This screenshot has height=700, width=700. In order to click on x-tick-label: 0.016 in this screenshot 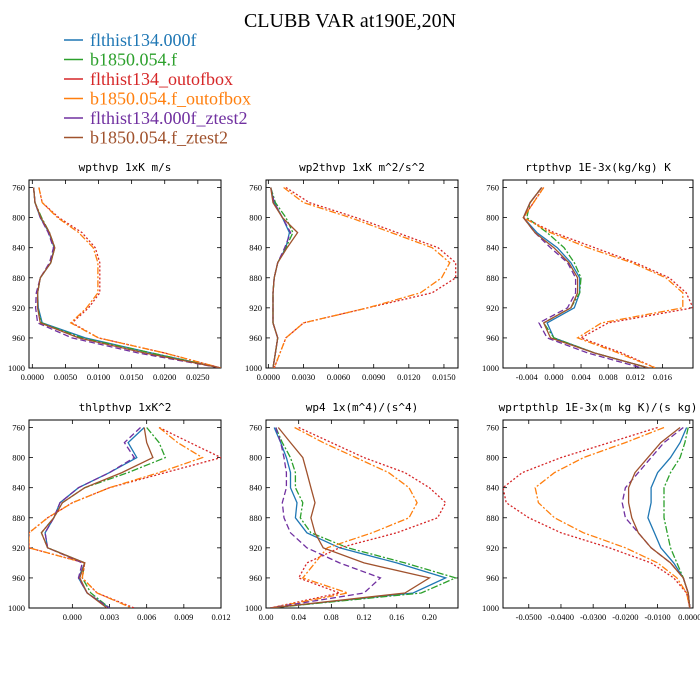, I will do `click(662, 377)`.